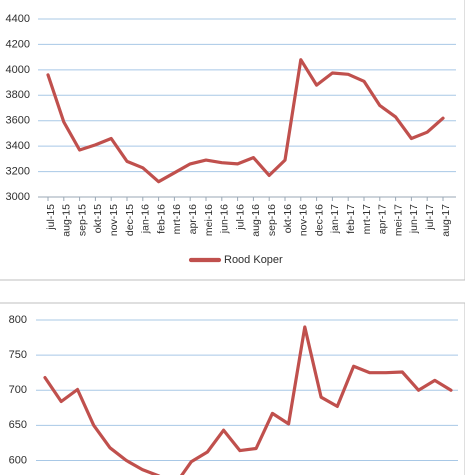 The height and width of the screenshot is (475, 465). Describe the element at coordinates (18, 70) in the screenshot. I see `y-tick-label: 4000` at that location.